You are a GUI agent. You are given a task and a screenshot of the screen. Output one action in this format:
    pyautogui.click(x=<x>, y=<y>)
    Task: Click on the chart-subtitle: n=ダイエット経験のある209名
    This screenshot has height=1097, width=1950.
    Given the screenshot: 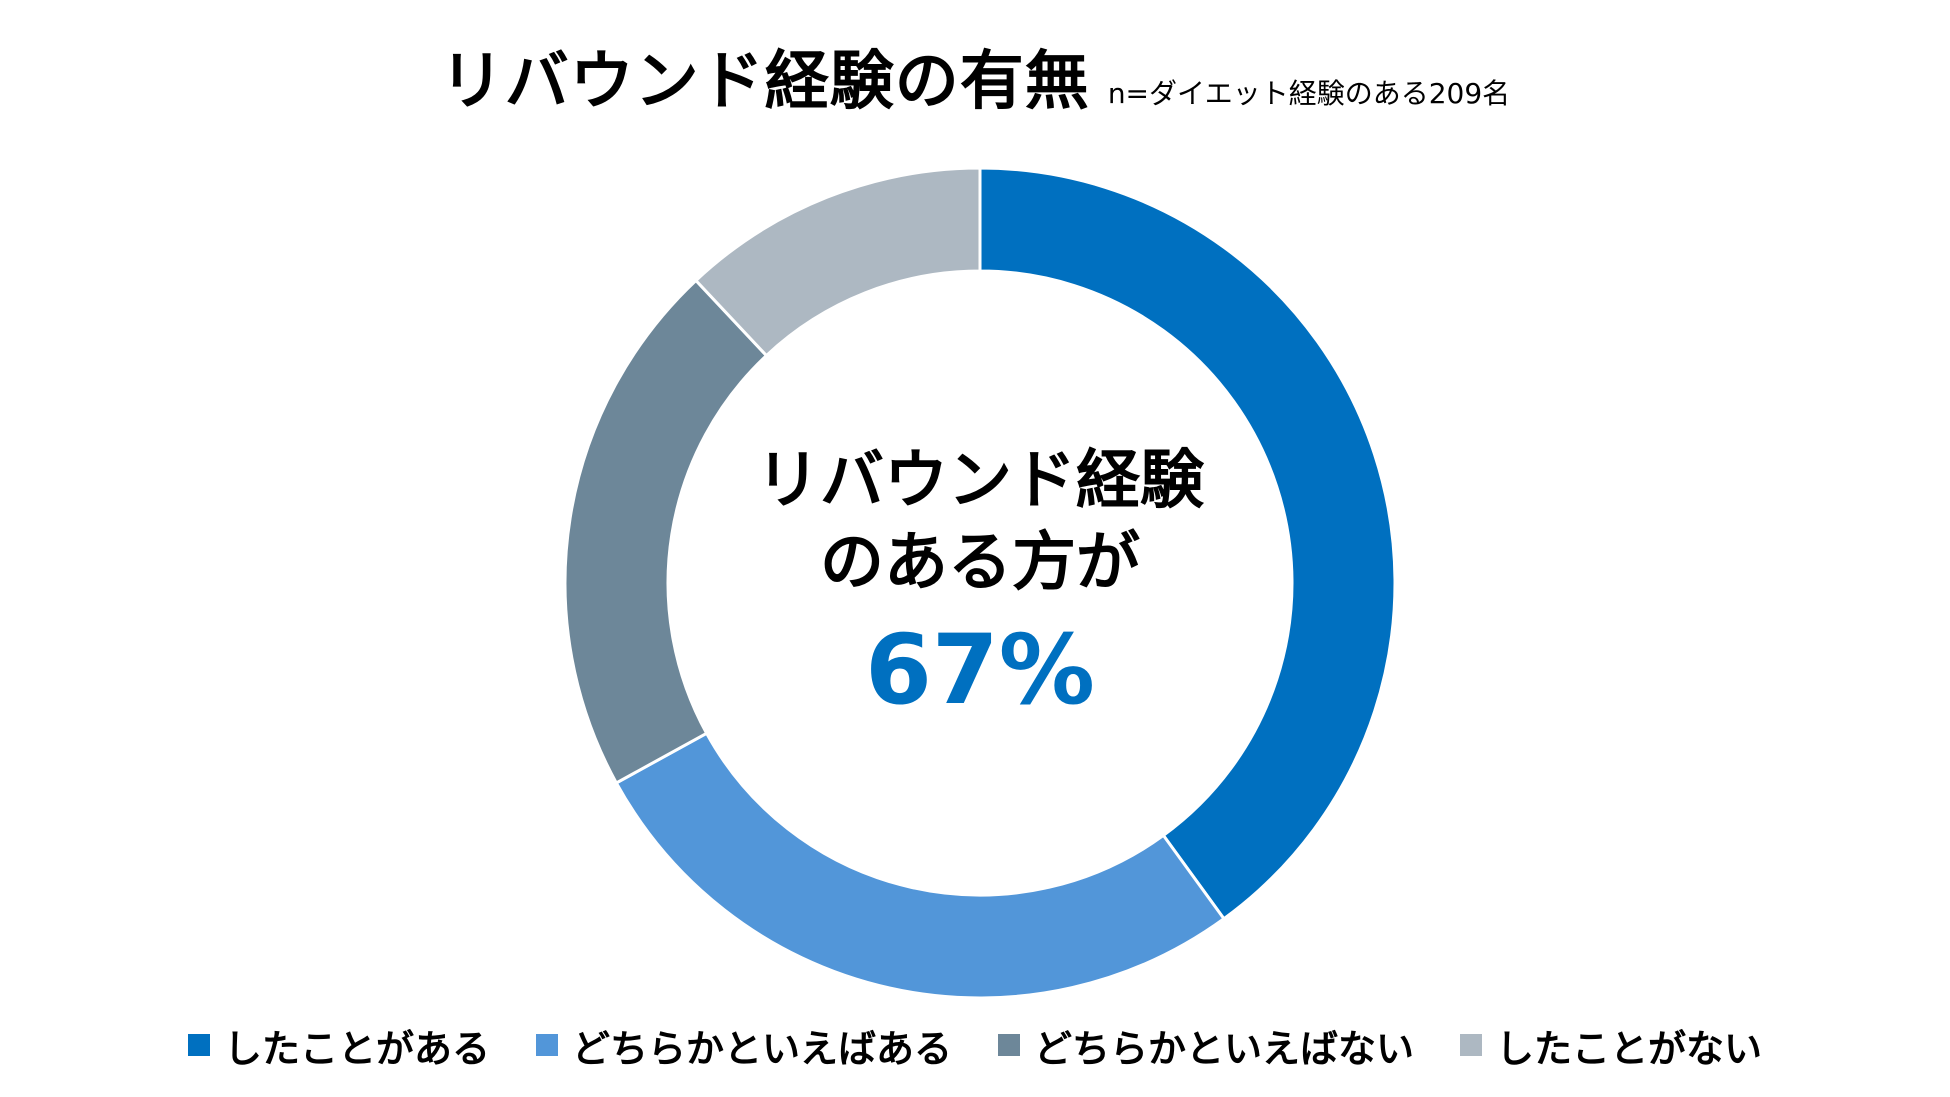 What is the action you would take?
    pyautogui.click(x=1309, y=93)
    